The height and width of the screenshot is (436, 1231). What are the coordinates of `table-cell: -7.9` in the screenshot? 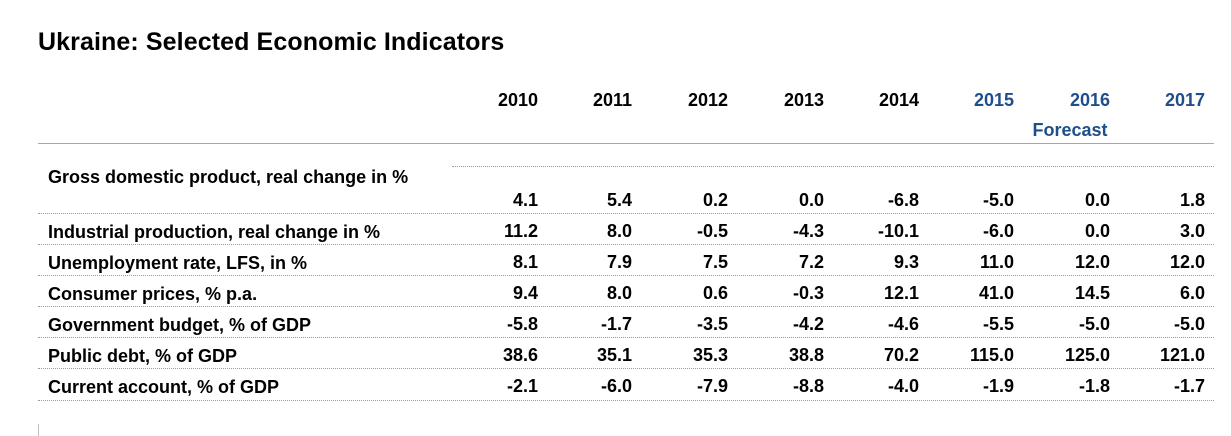 It's located at (712, 386).